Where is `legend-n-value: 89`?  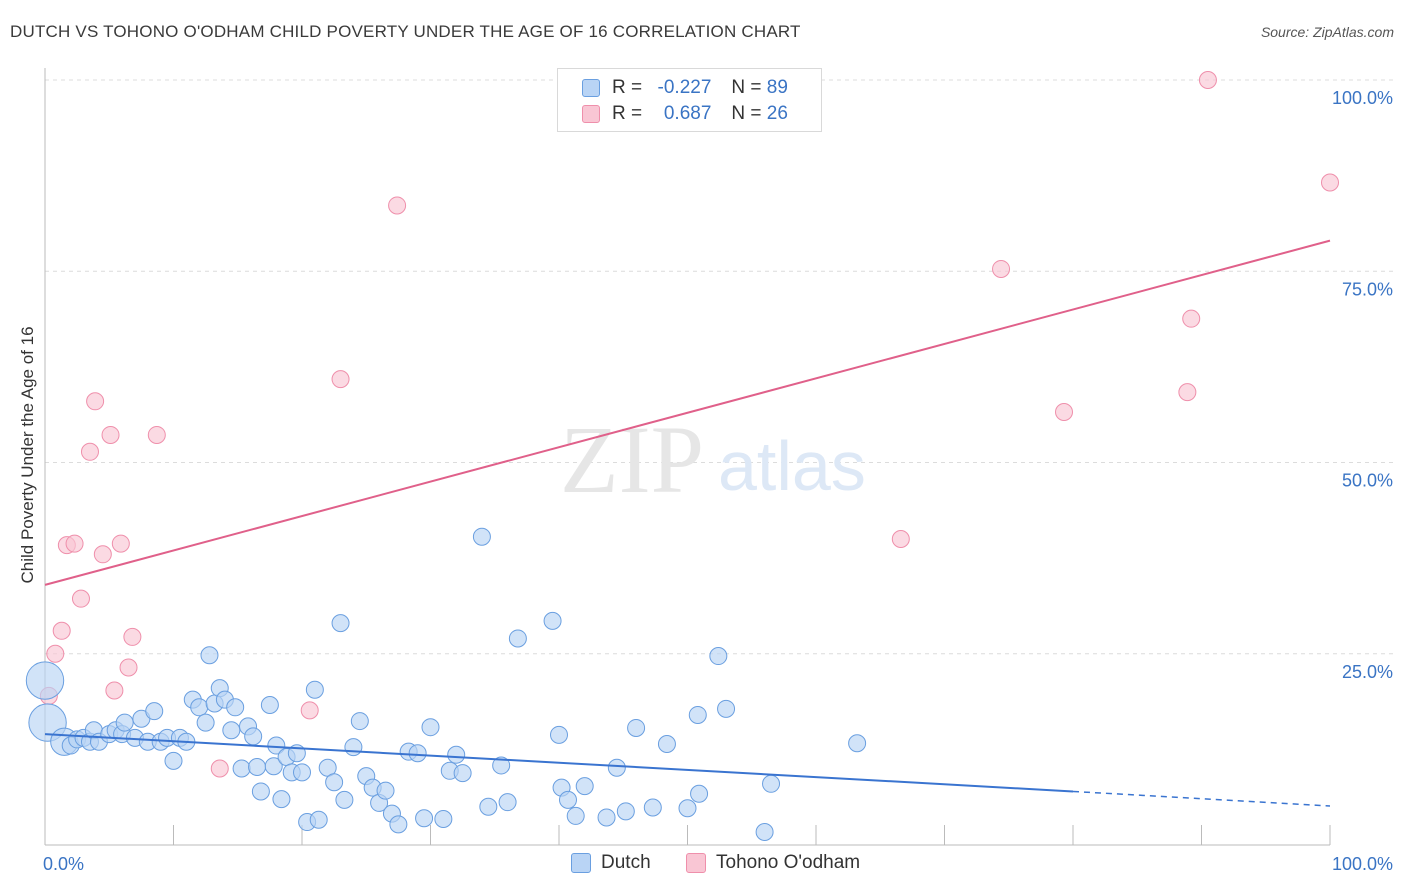
legend-n-value: 89 is located at coordinates (777, 87).